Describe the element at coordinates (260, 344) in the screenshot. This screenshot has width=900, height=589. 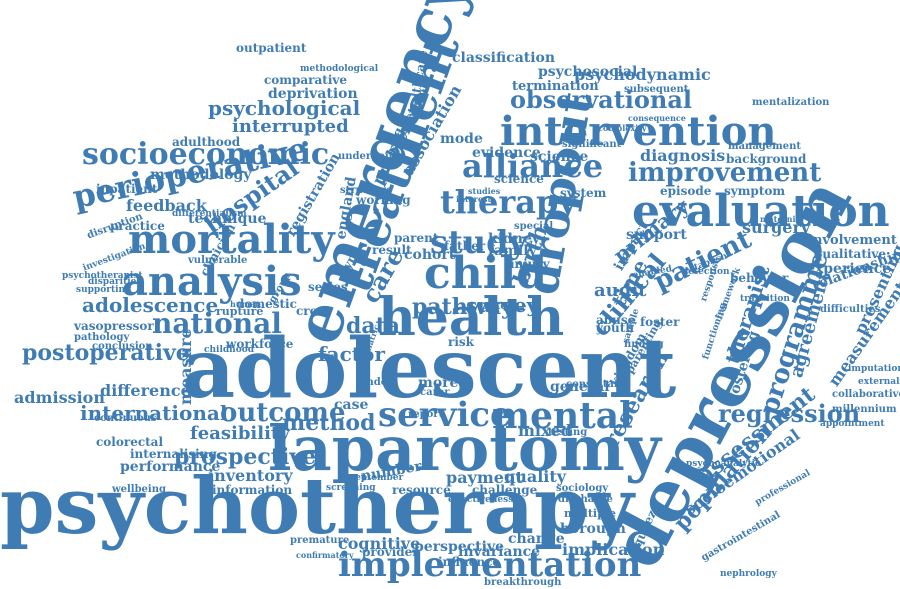
I see `word-workforce: workforce` at that location.